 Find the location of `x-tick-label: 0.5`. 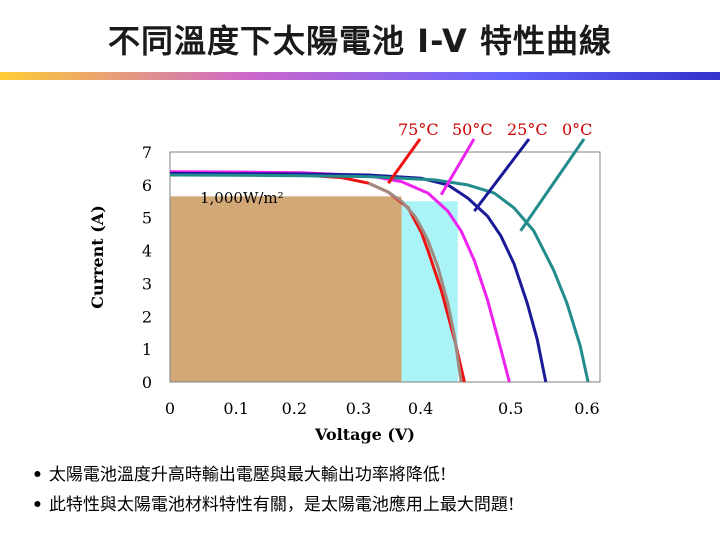

x-tick-label: 0.5 is located at coordinates (510, 408).